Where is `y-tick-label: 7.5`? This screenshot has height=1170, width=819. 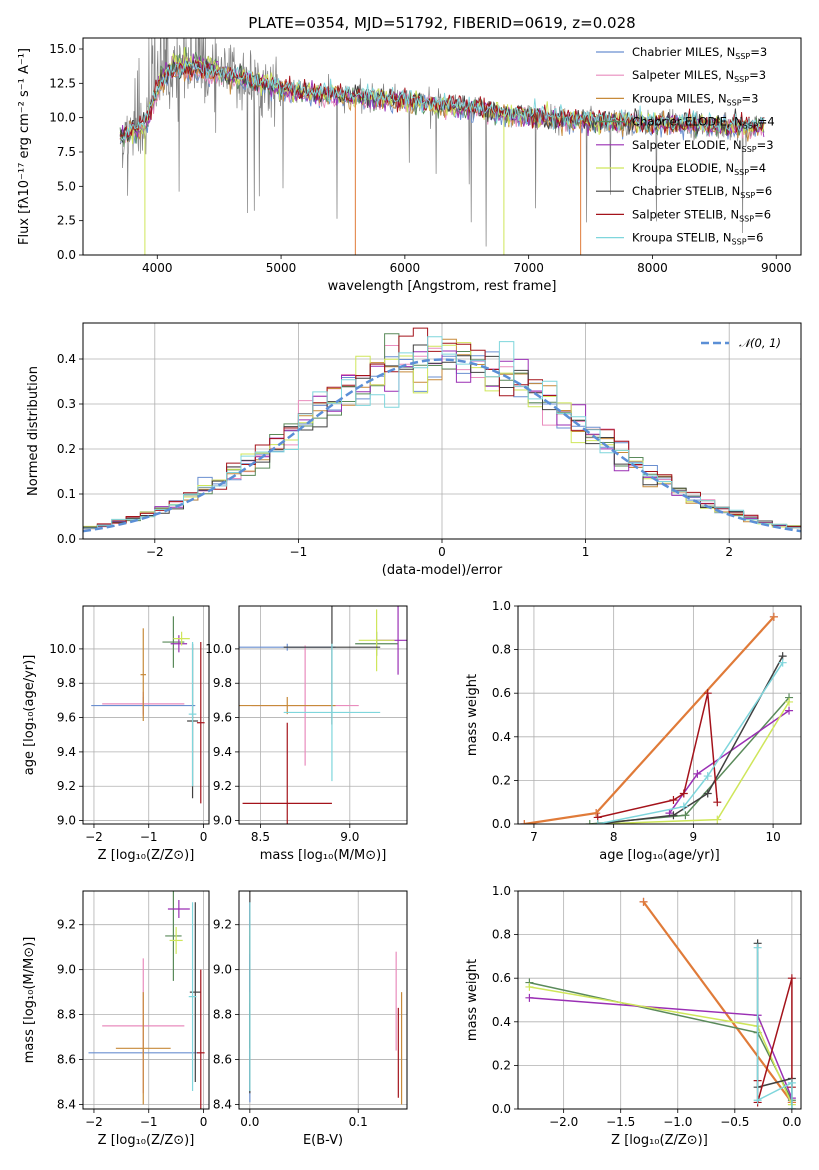
y-tick-label: 7.5 is located at coordinates (66, 152).